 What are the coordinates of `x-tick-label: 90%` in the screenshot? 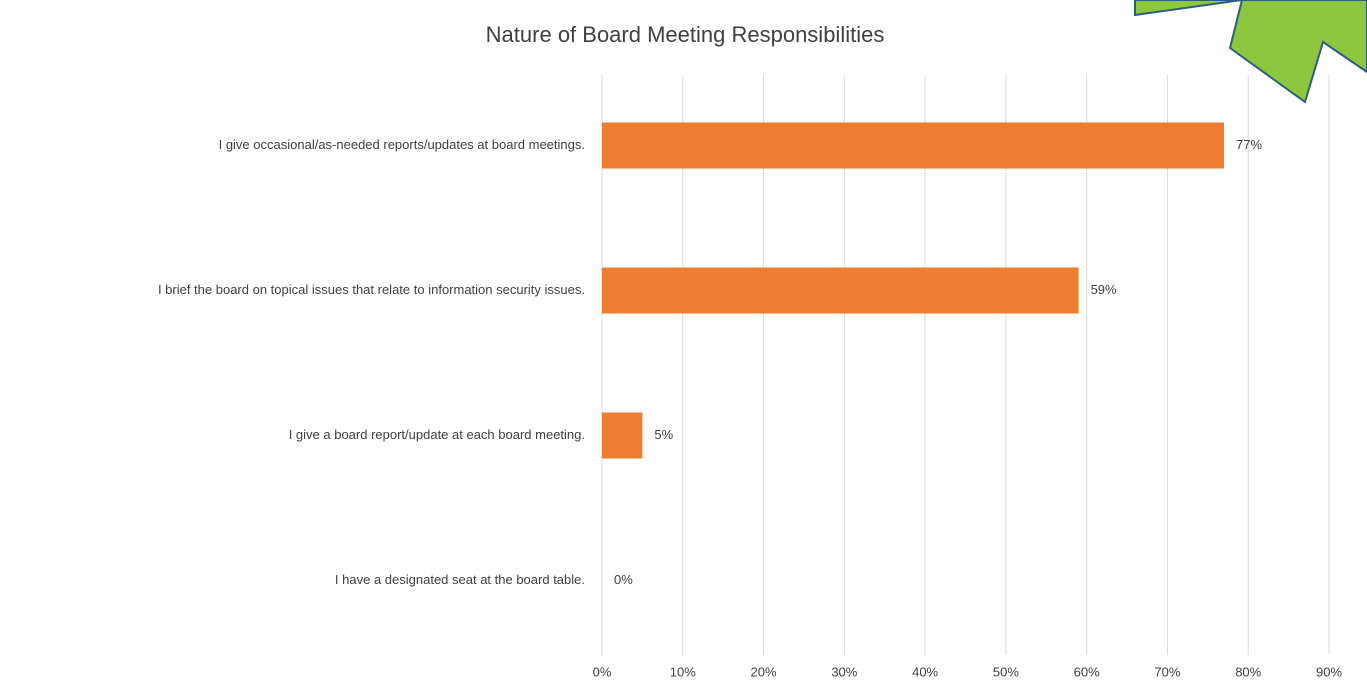 It's located at (1329, 671).